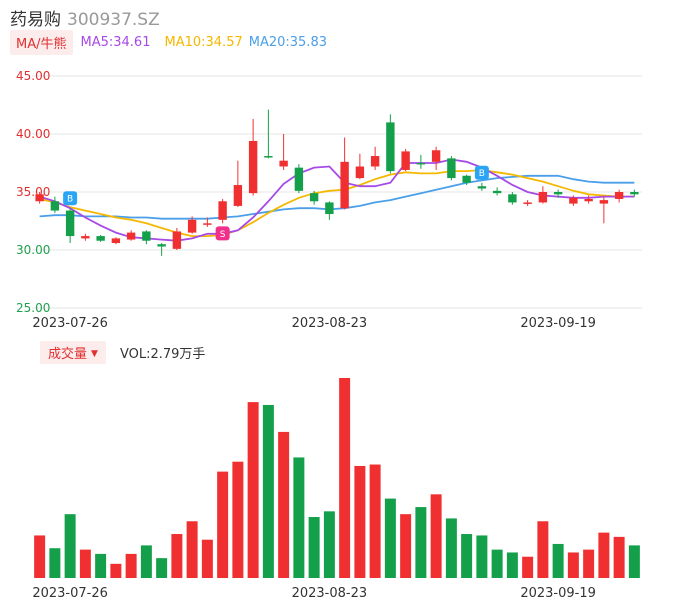  I want to click on y-tick-label: 25.00, so click(33, 308).